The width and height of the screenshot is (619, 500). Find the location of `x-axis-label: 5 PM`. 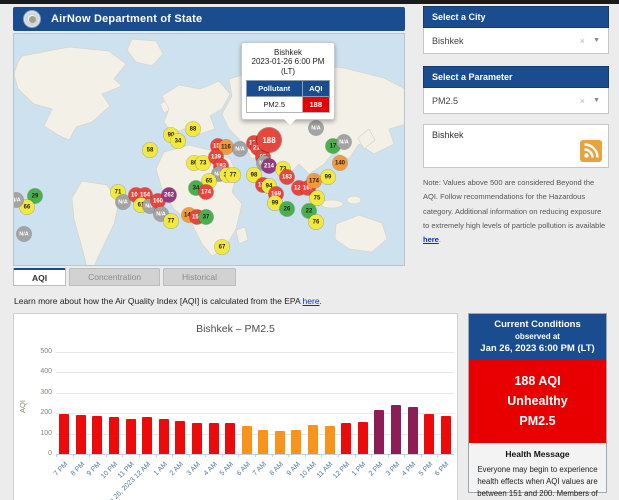

x-axis-label: 5 PM is located at coordinates (426, 469).